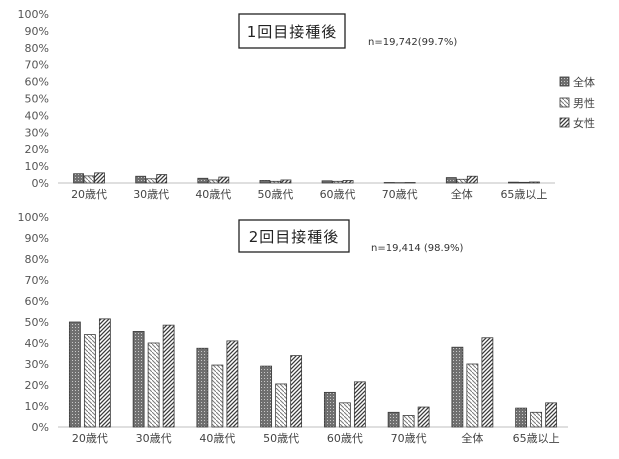 The height and width of the screenshot is (459, 619). Describe the element at coordinates (536, 438) in the screenshot. I see `plot2-category-label: 65歳以上` at that location.